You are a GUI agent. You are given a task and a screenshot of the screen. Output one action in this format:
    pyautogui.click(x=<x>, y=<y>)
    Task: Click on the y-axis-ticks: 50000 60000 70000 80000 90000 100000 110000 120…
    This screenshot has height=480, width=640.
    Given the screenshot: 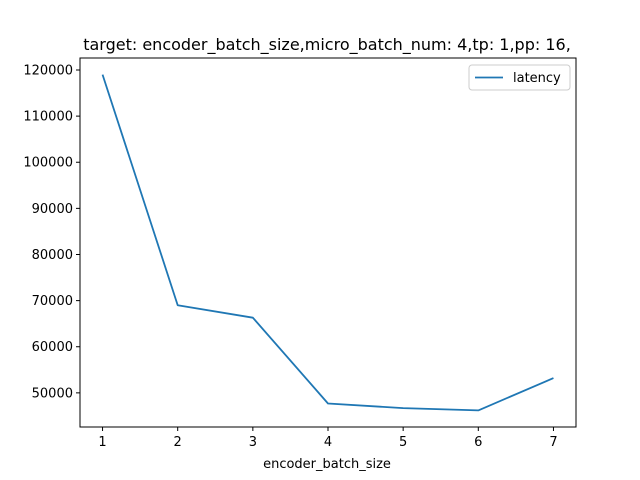 What is the action you would take?
    pyautogui.click(x=51, y=232)
    